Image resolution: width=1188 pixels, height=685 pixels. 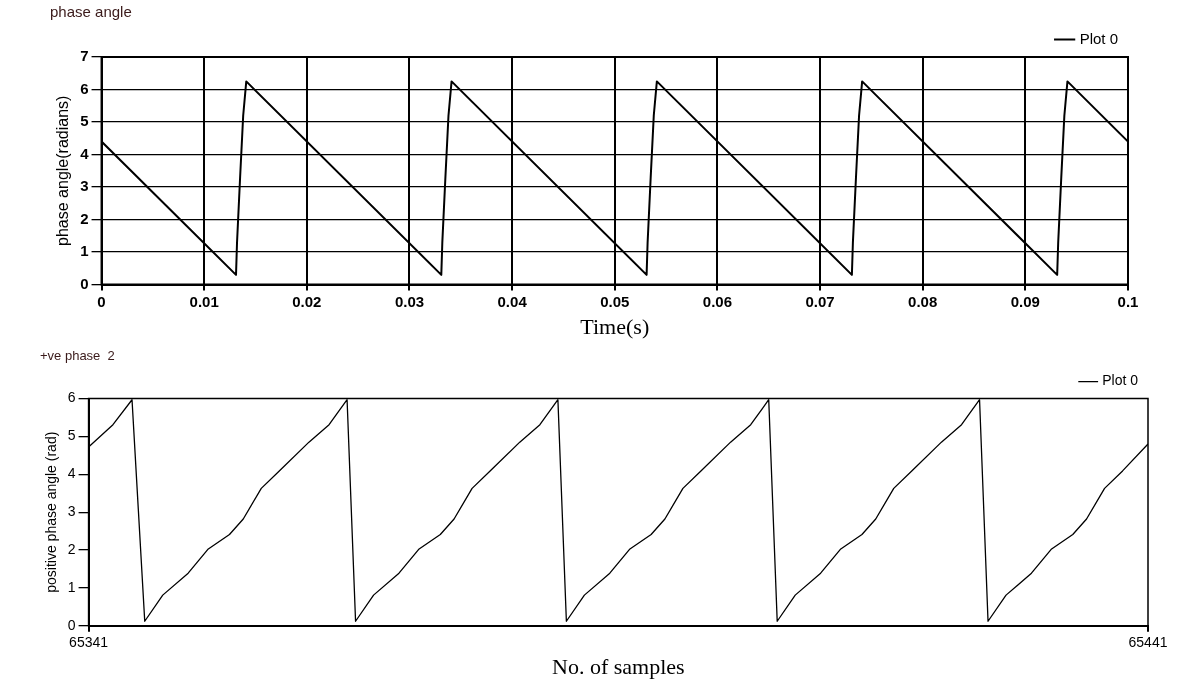 I want to click on x-tick-label: 0.06, so click(x=717, y=301).